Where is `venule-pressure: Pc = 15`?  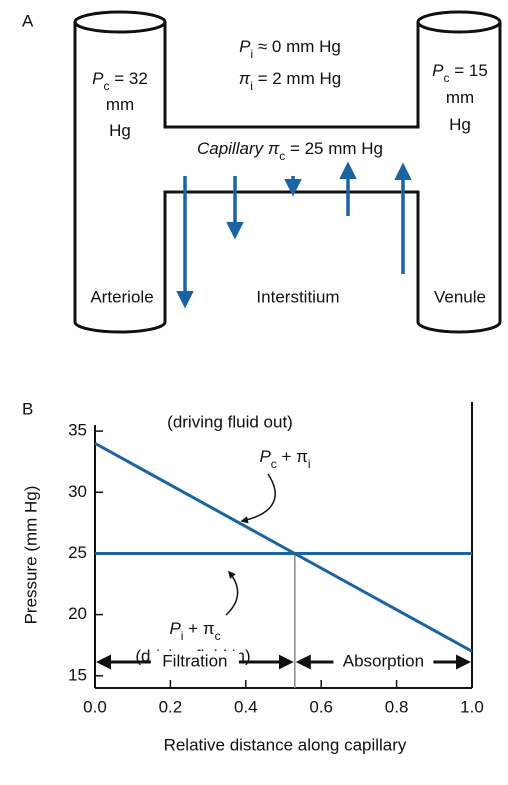 venule-pressure: Pc = 15 is located at coordinates (460, 73).